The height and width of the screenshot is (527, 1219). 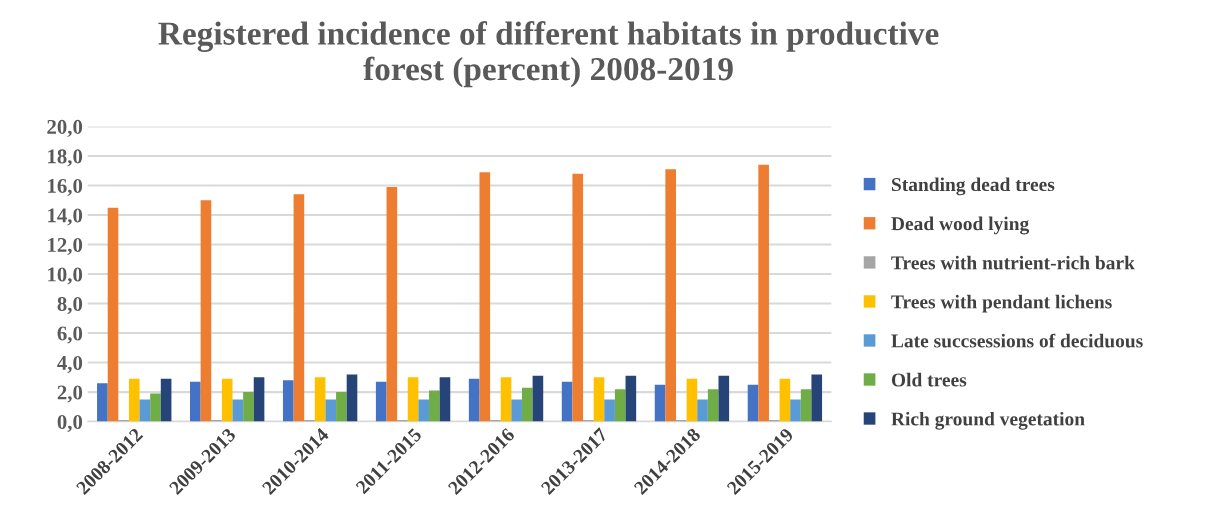 I want to click on y-tick-label: 8,0, so click(x=70, y=305).